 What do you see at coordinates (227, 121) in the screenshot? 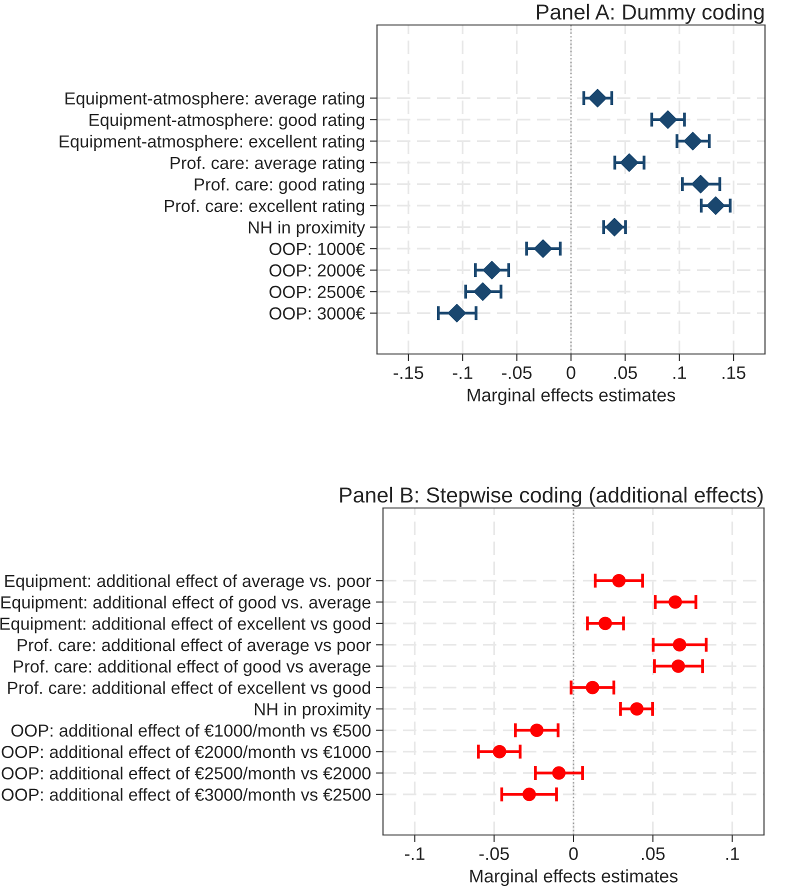
I see `y-tick-label: Equipment-atmosphere: good rating` at bounding box center [227, 121].